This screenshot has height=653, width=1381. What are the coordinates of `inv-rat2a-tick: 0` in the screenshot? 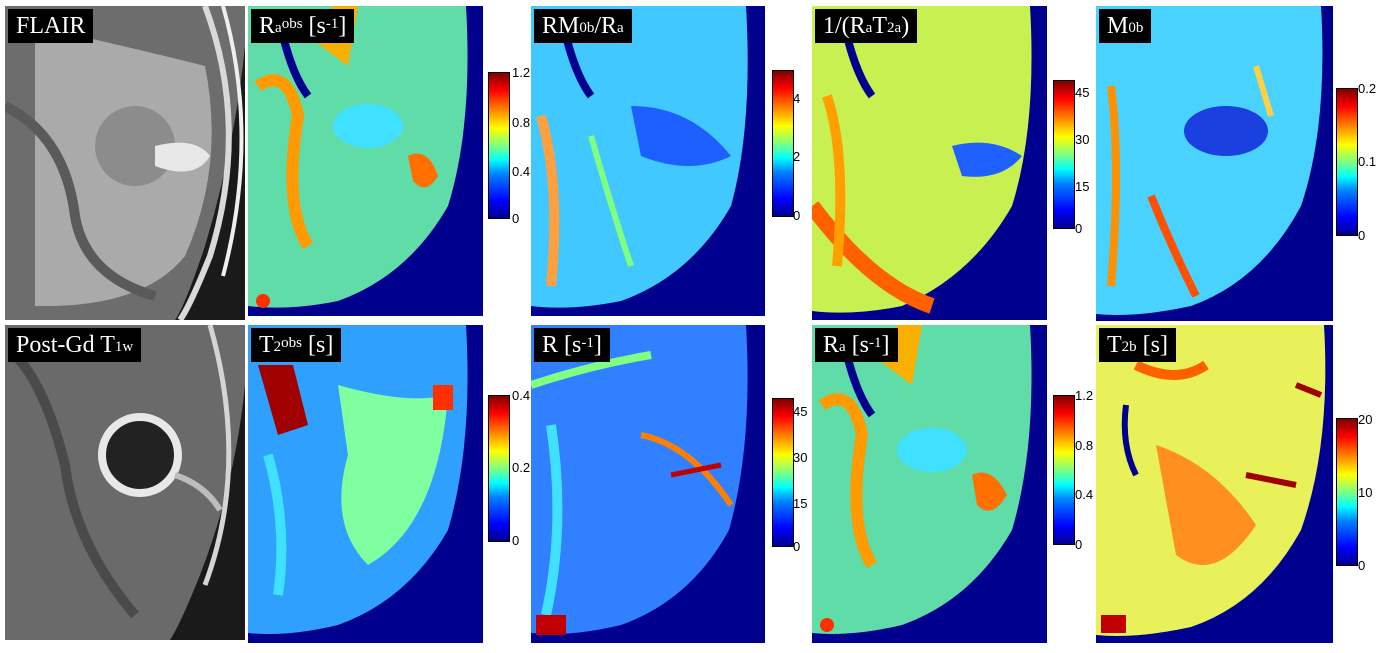 It's located at (1079, 228).